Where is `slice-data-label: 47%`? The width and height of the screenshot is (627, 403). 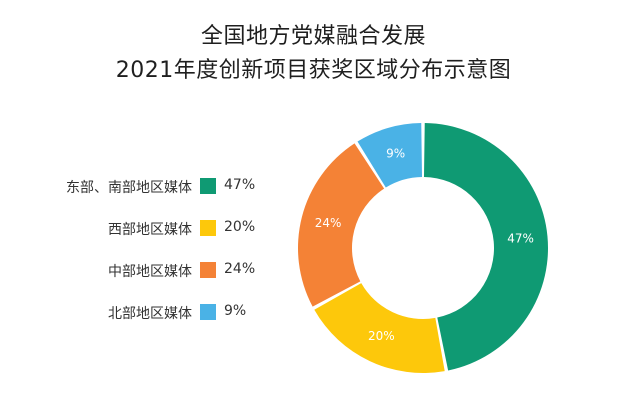 slice-data-label: 47% is located at coordinates (520, 238).